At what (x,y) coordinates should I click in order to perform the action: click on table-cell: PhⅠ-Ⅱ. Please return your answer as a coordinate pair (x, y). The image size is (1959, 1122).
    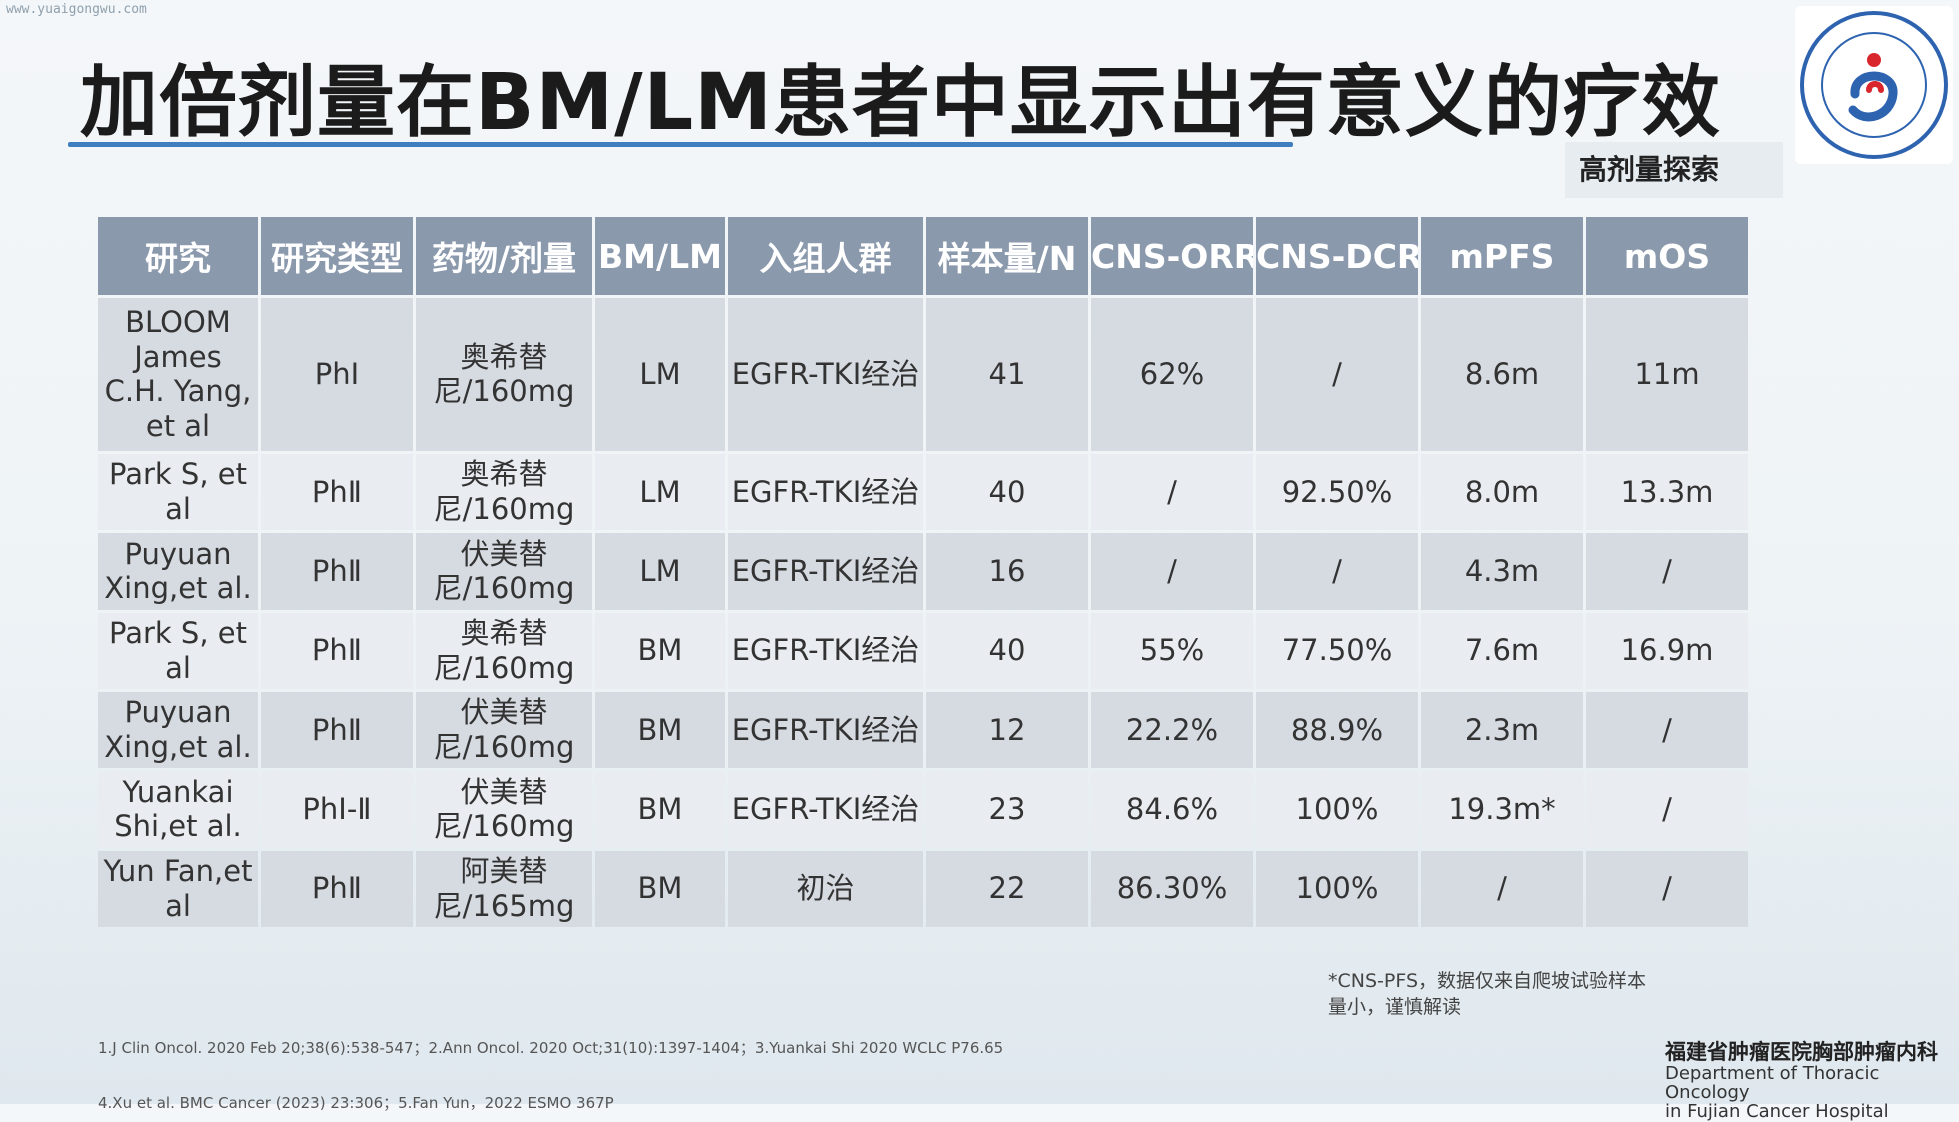
    Looking at the image, I should click on (337, 809).